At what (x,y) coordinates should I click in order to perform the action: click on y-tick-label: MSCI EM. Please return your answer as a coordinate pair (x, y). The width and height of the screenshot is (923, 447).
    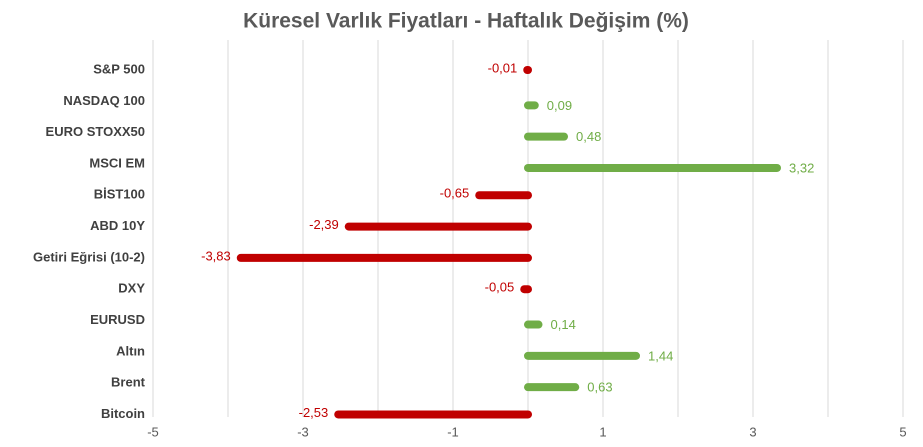
    Looking at the image, I should click on (117, 162).